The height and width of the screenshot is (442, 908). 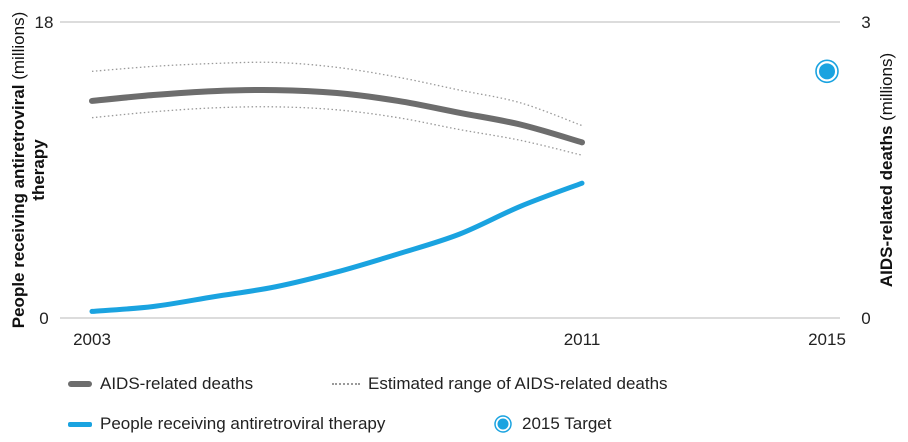 I want to click on x-tick-2003: 2003, so click(x=92, y=339).